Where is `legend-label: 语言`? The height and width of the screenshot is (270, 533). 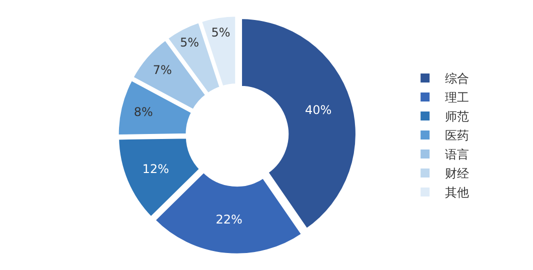 legend-label: 语言 is located at coordinates (457, 155).